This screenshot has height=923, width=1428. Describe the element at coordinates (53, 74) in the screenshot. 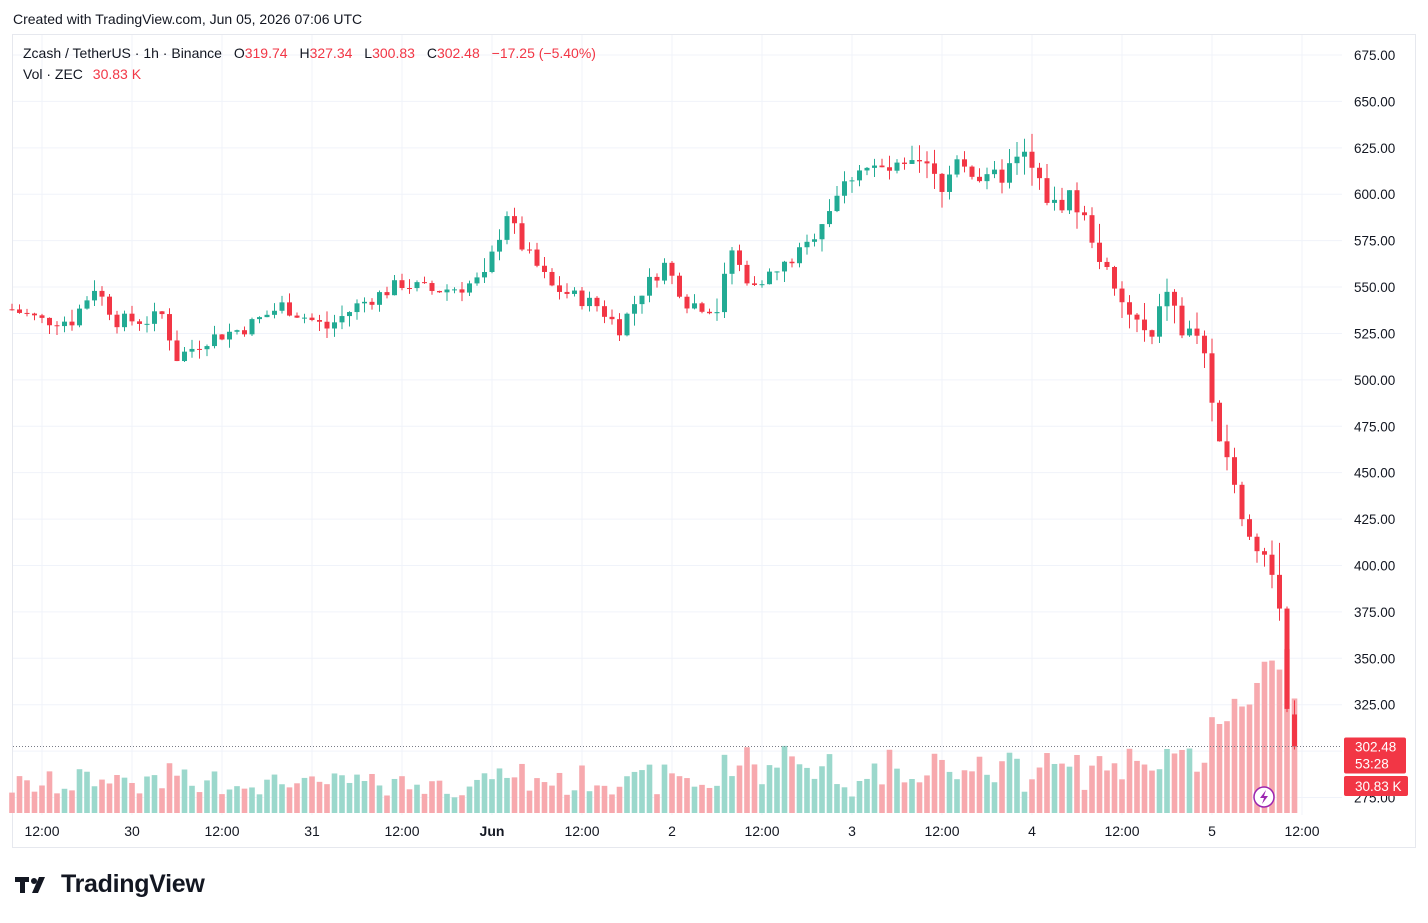

I see `volume-label: Vol · ZEC` at that location.